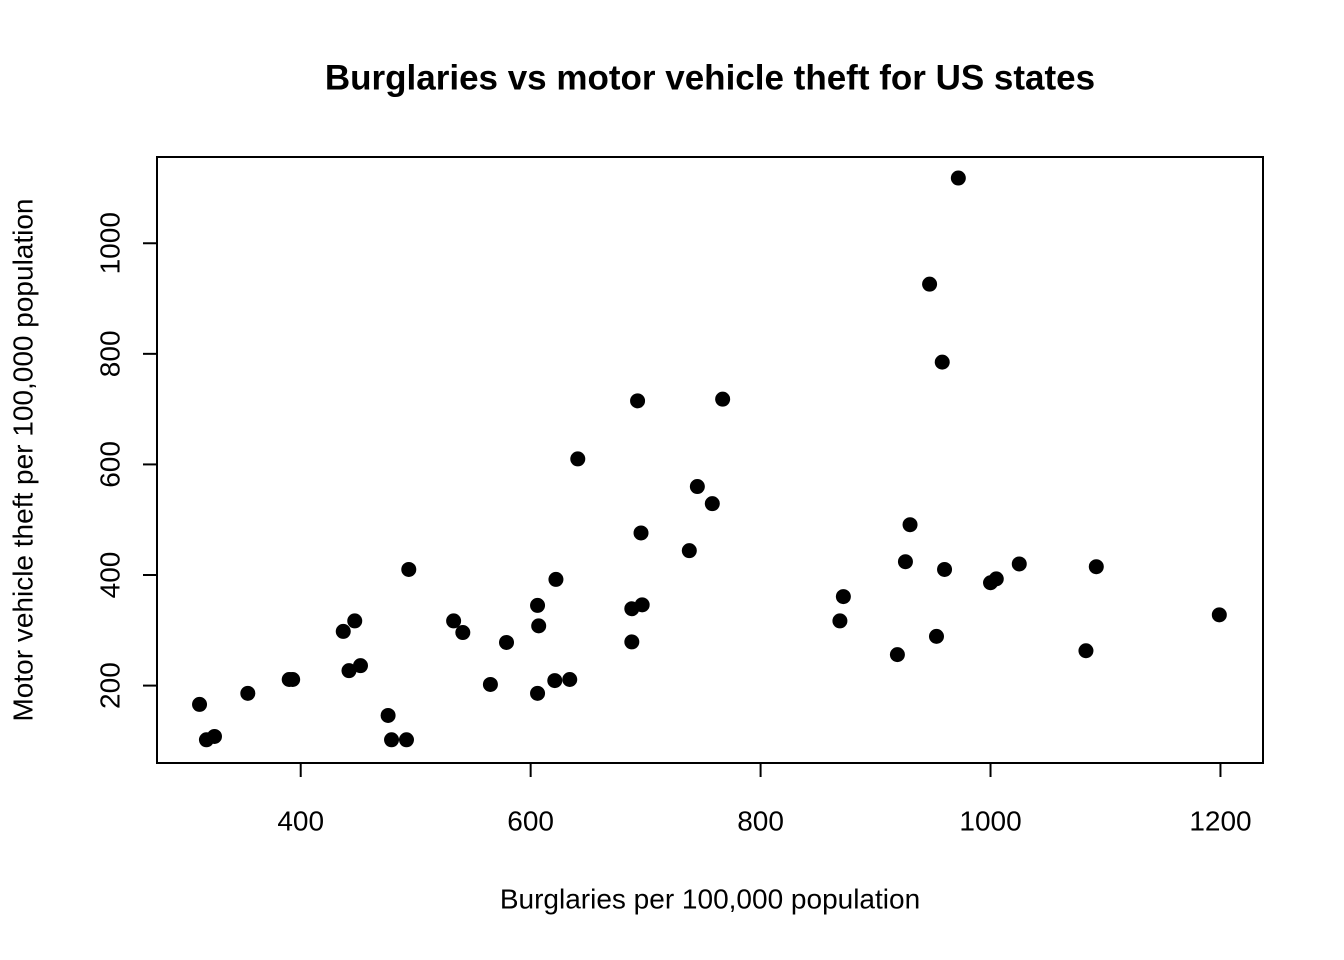 This screenshot has width=1344, height=960. I want to click on x-tick-label: 1000, so click(990, 820).